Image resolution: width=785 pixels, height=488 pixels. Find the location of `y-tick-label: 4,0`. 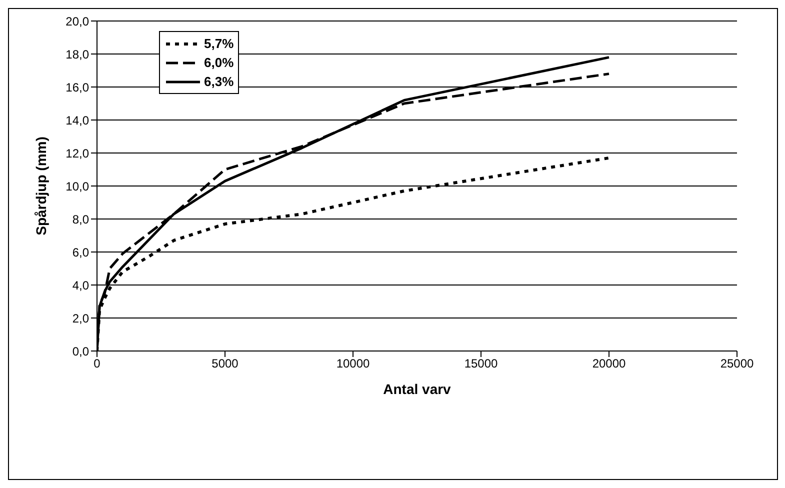

y-tick-label: 4,0 is located at coordinates (81, 285).